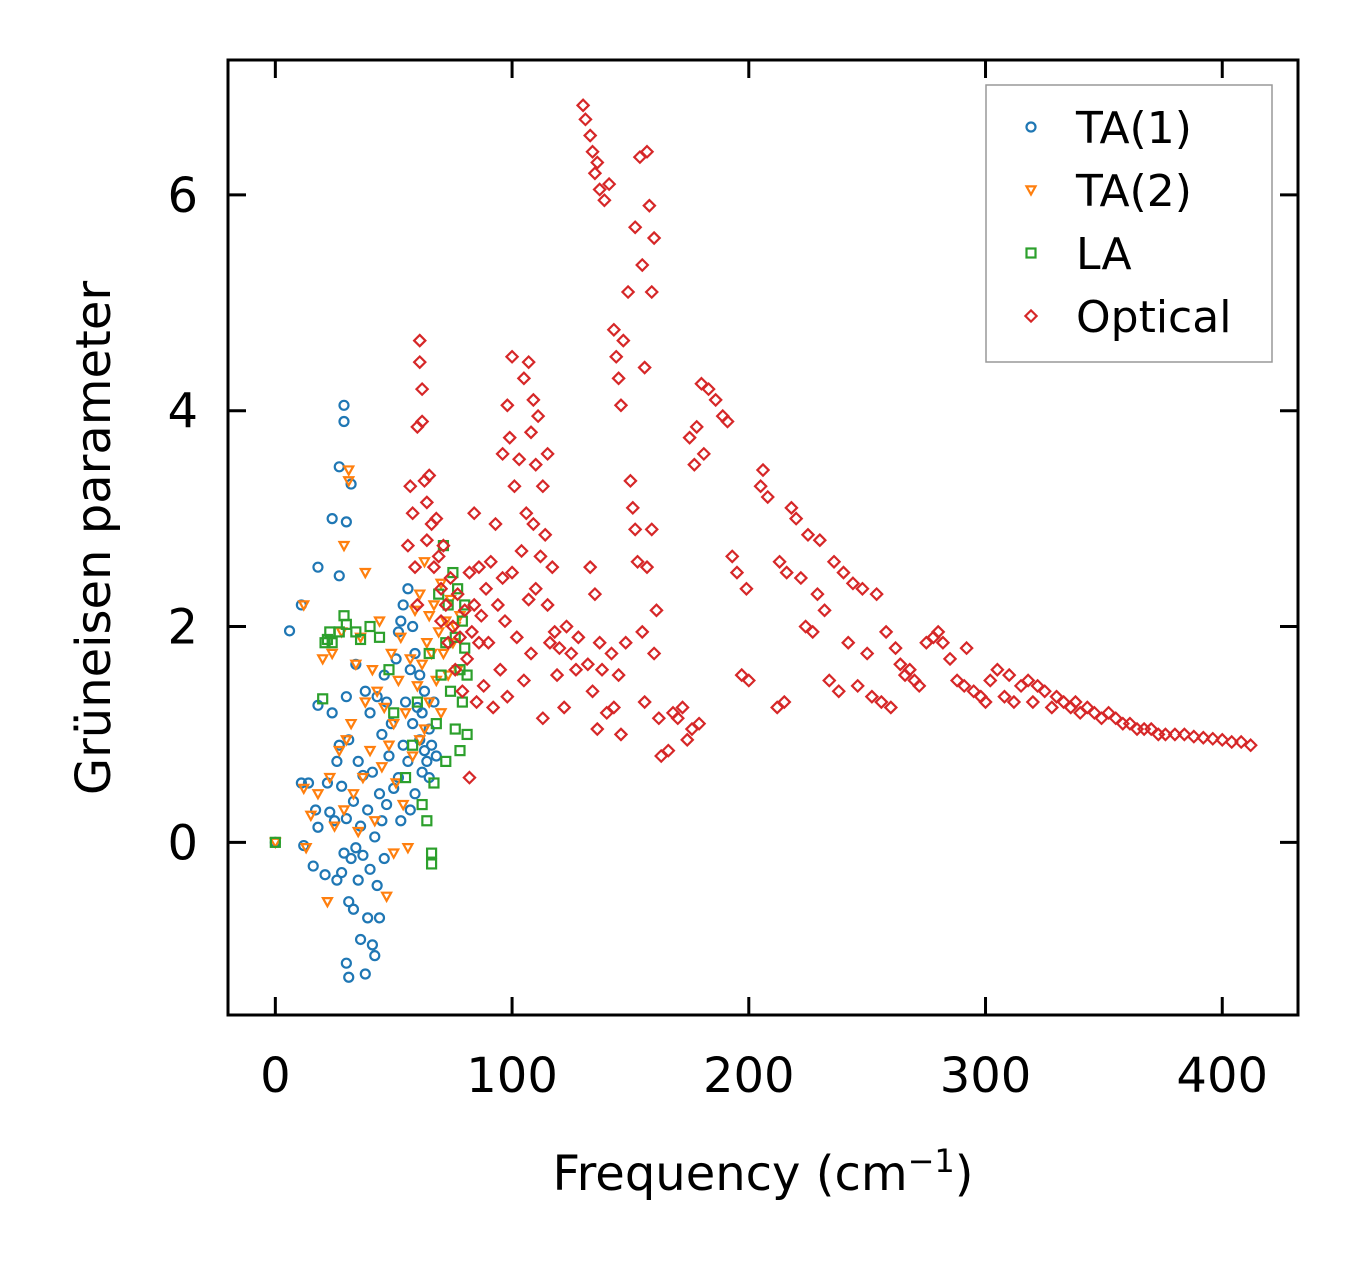  What do you see at coordinates (512, 1076) in the screenshot?
I see `x-tick-label: 100` at bounding box center [512, 1076].